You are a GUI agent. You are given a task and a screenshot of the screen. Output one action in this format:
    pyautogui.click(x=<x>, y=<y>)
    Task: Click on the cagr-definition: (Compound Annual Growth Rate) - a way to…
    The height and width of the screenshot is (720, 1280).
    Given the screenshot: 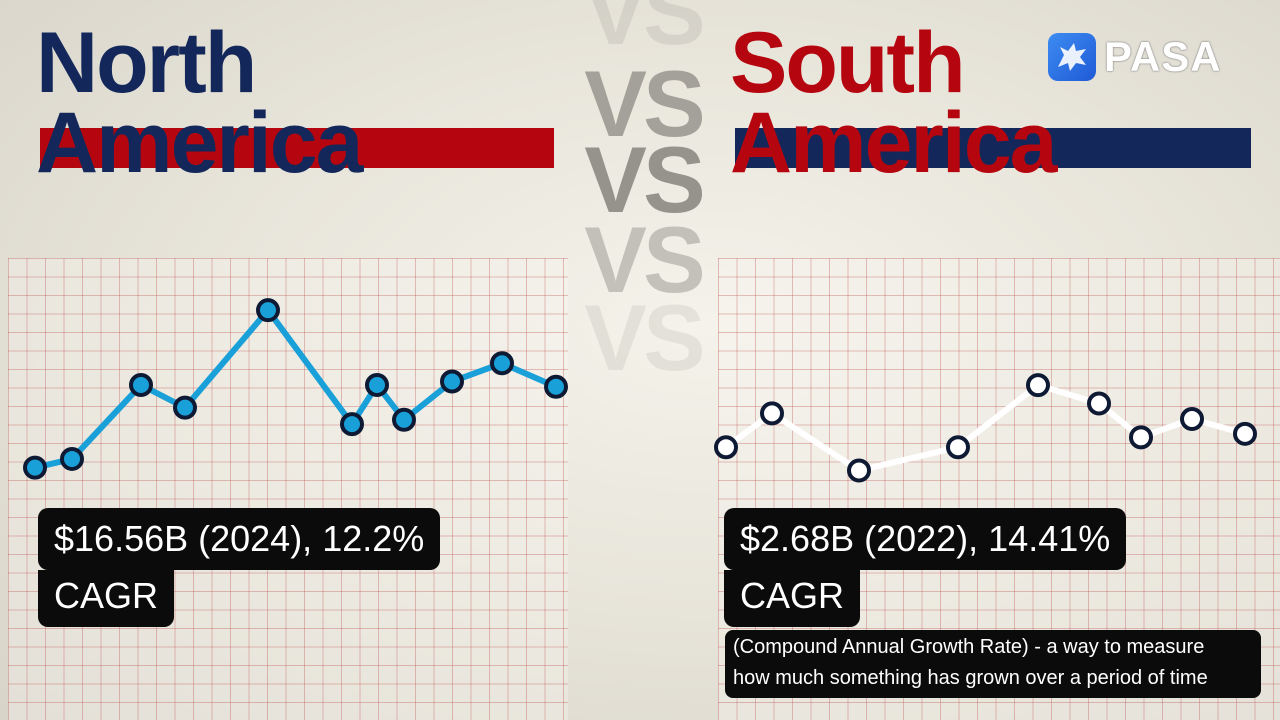 What is the action you would take?
    pyautogui.click(x=993, y=664)
    